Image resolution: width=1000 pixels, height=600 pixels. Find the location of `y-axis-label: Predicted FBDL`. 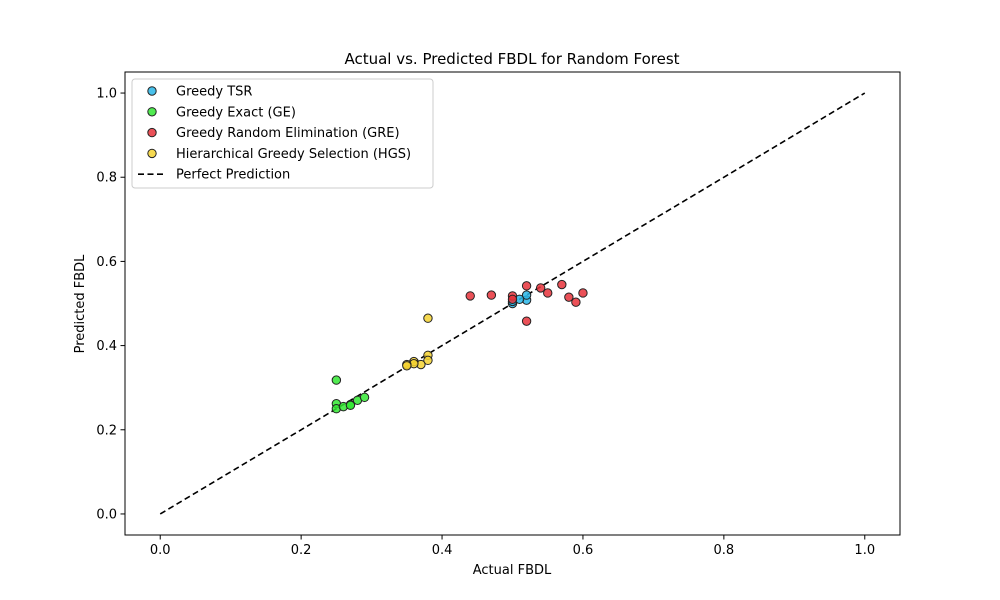

y-axis-label: Predicted FBDL is located at coordinates (80, 304).